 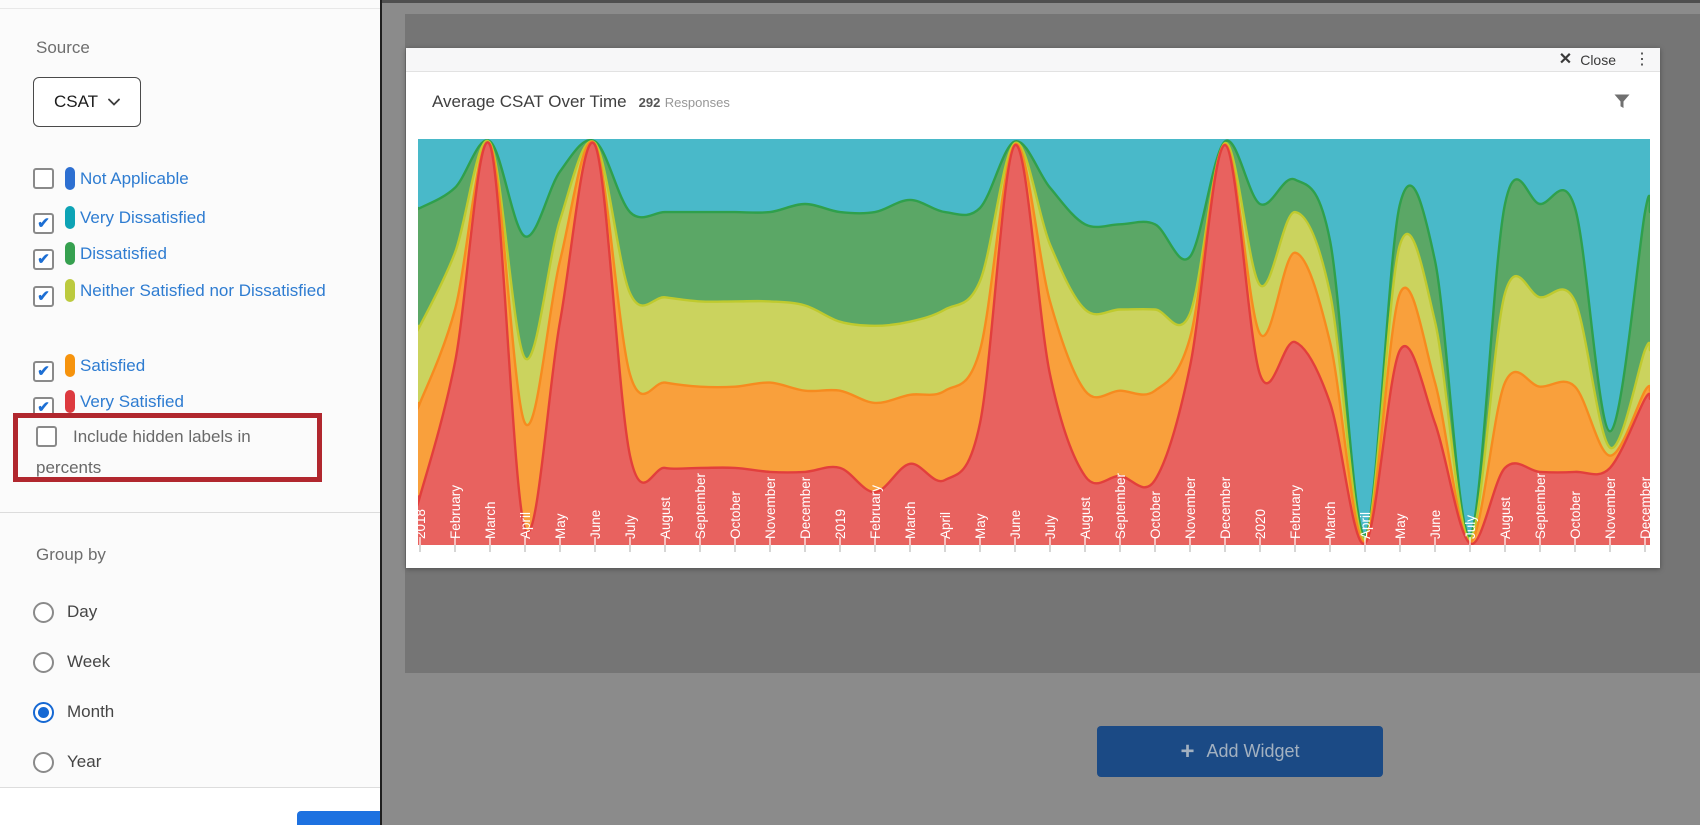 What do you see at coordinates (1253, 751) in the screenshot?
I see `add-widget-label: Add Widget` at bounding box center [1253, 751].